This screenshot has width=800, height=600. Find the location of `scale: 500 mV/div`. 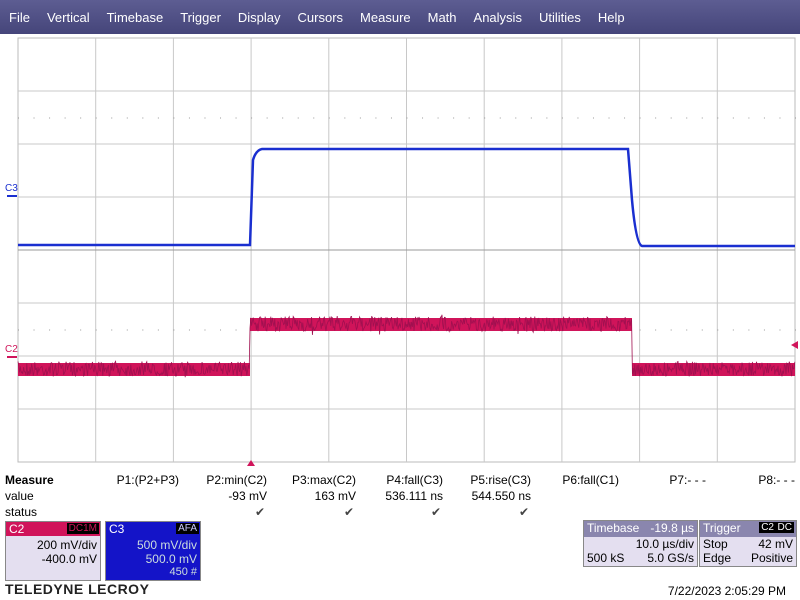

scale: 500 mV/div is located at coordinates (166, 545).